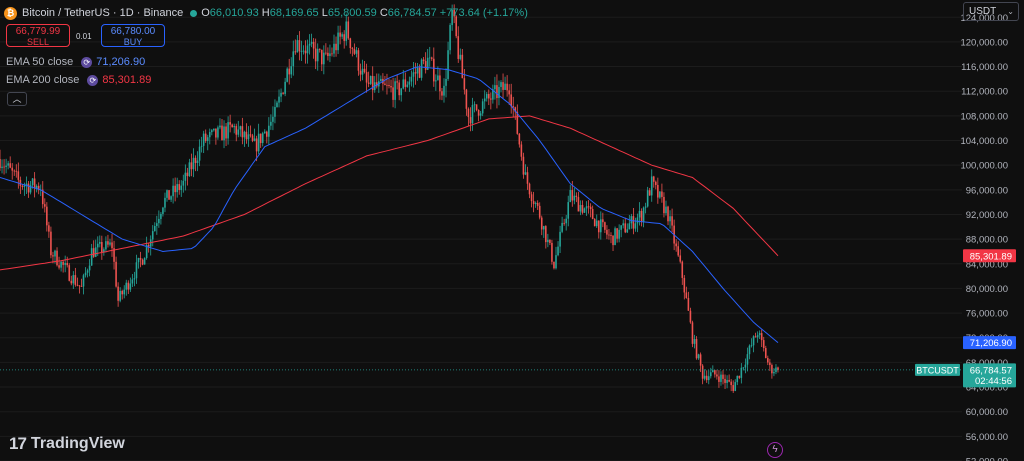 Image resolution: width=1024 pixels, height=461 pixels. What do you see at coordinates (78, 80) in the screenshot?
I see `ema200-legend: EMA 200 close ⟳ 85,301.89` at bounding box center [78, 80].